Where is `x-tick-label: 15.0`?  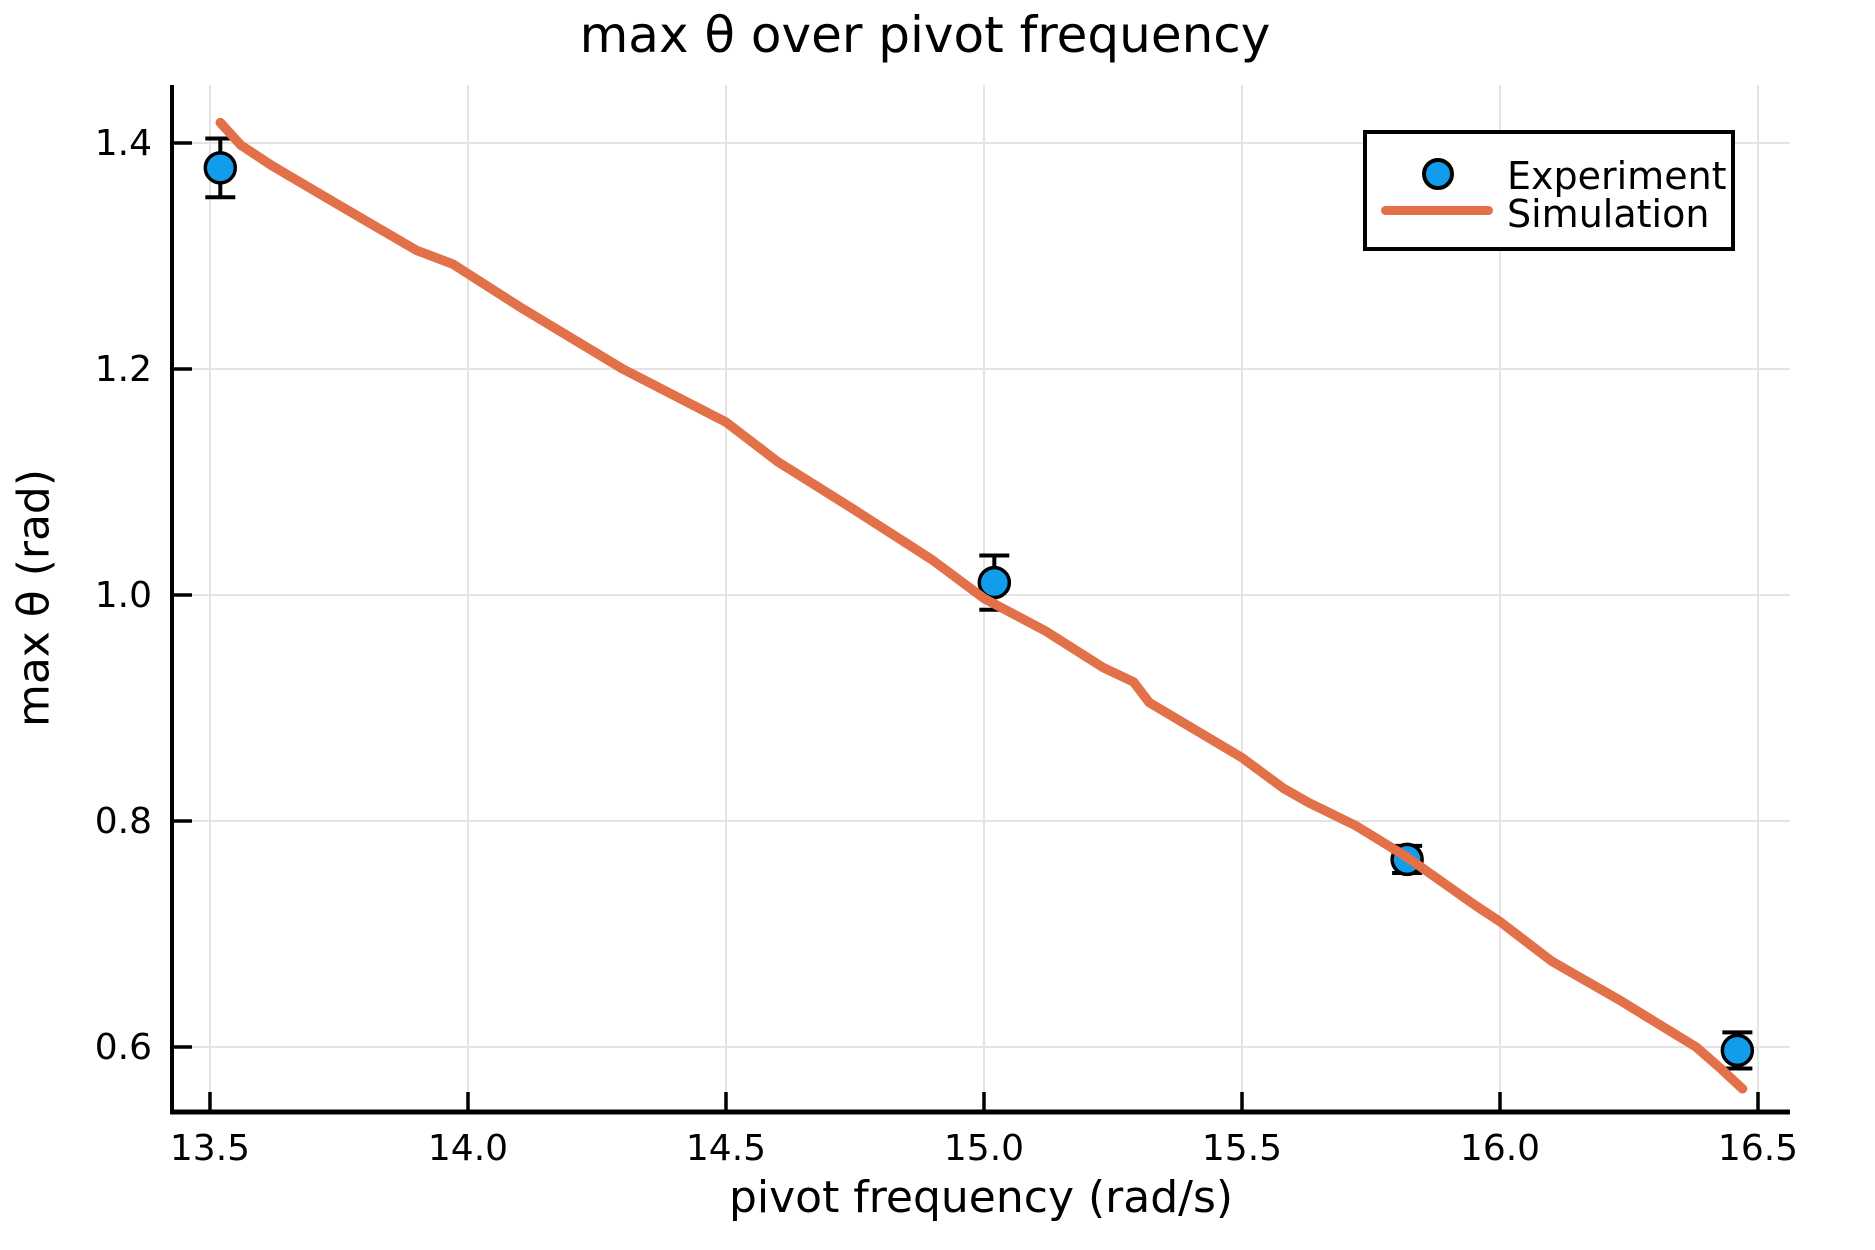
x-tick-label: 15.0 is located at coordinates (984, 1148).